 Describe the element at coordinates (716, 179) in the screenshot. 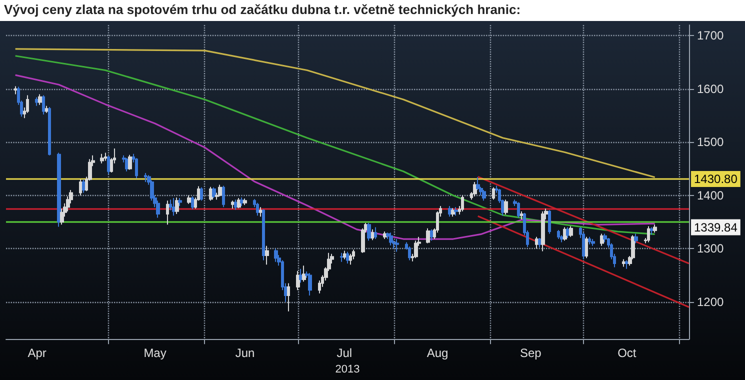

I see `ref-line-label: 1430.80` at that location.